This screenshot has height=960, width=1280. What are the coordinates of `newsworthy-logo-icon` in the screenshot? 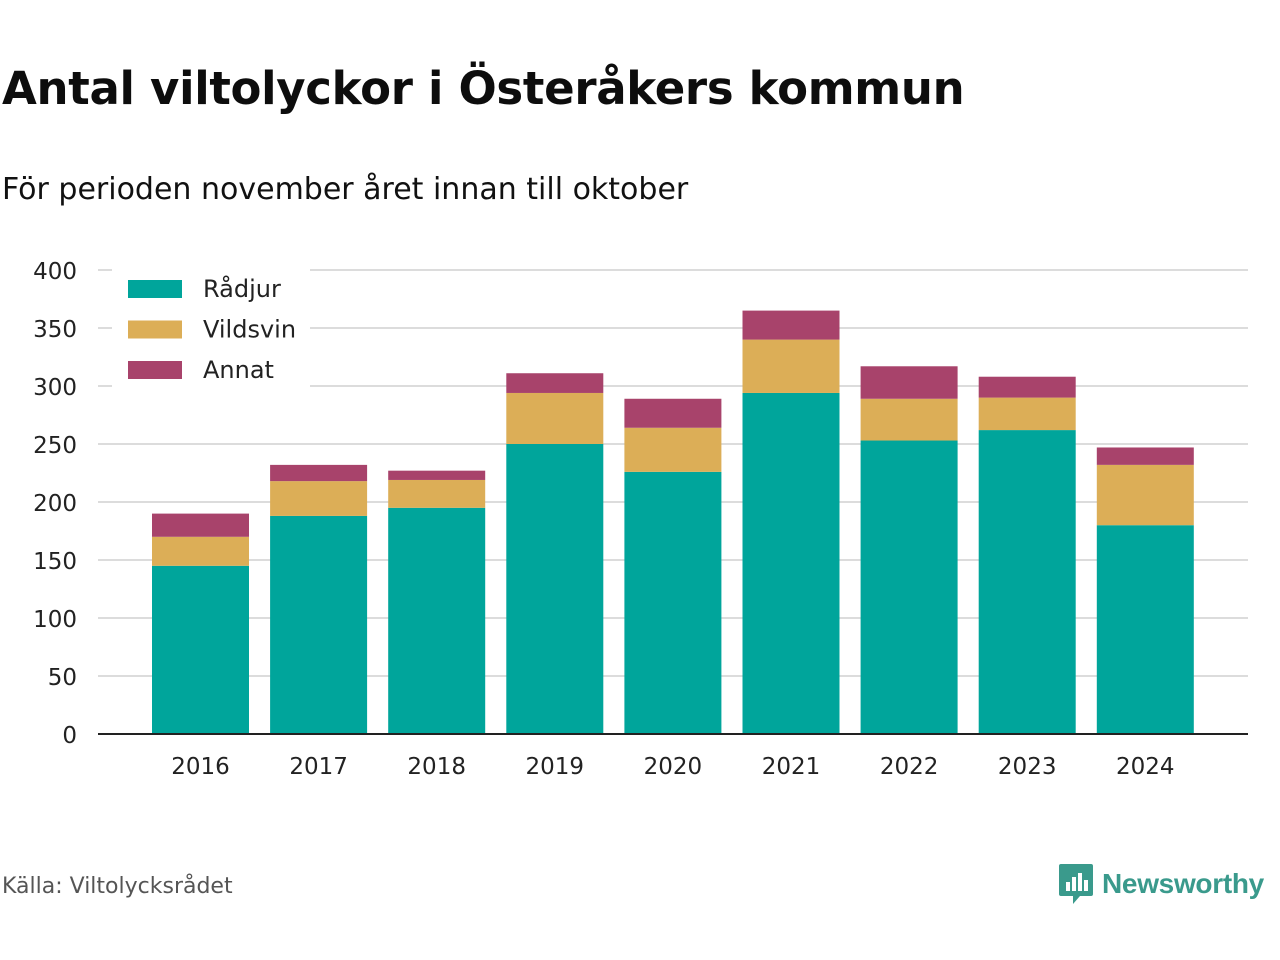 It's located at (1076, 884).